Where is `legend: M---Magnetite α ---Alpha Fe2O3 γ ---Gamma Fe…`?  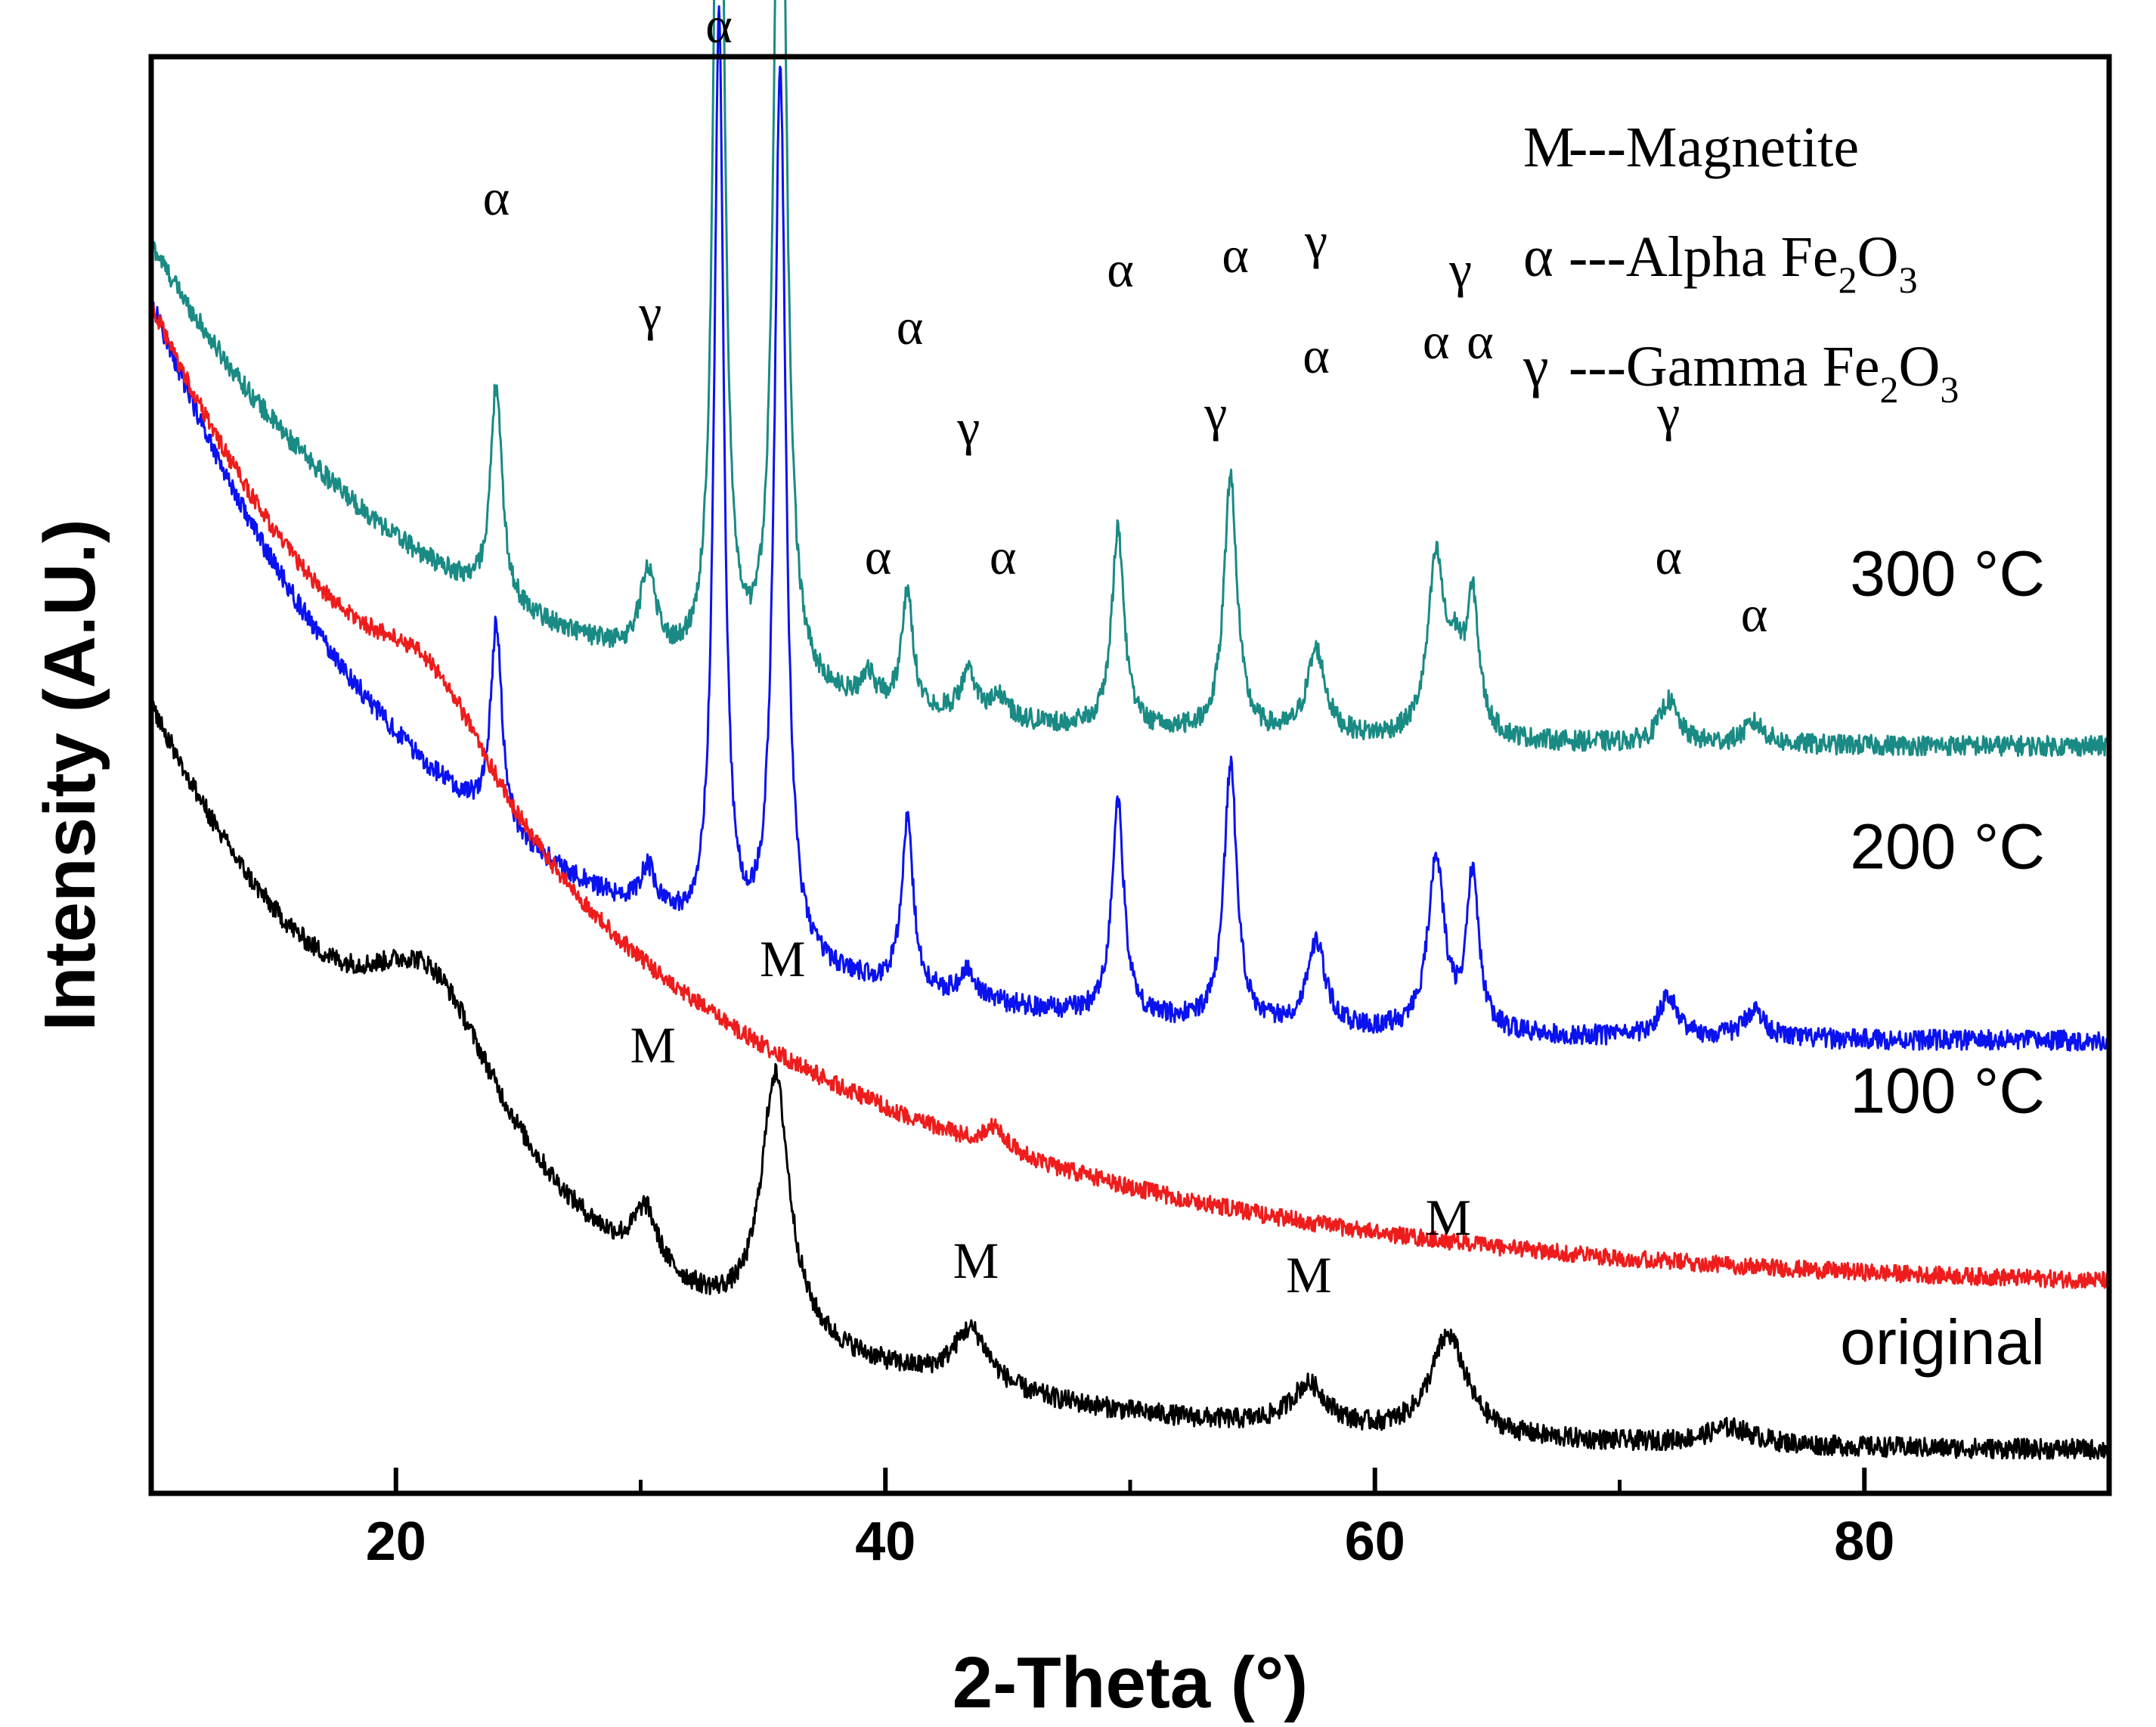
legend: M---Magnetite α ---Alpha Fe2O3 γ ---Gamma Fe… is located at coordinates (1741, 263).